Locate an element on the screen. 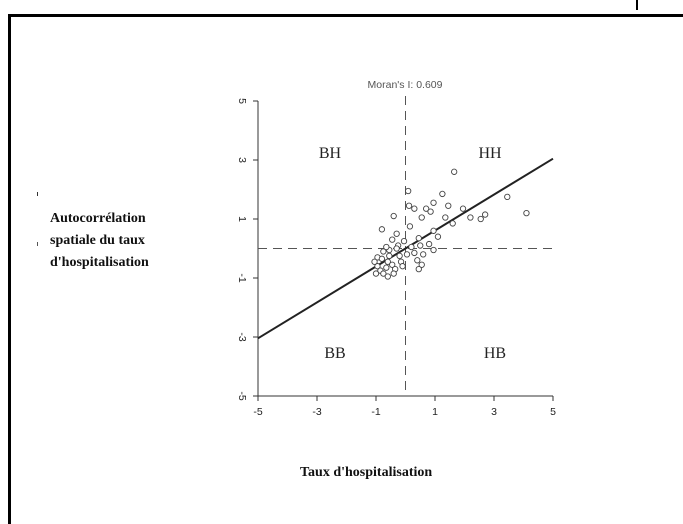 Image resolution: width=683 pixels, height=524 pixels. quadrant-label-bb: BB is located at coordinates (334, 353).